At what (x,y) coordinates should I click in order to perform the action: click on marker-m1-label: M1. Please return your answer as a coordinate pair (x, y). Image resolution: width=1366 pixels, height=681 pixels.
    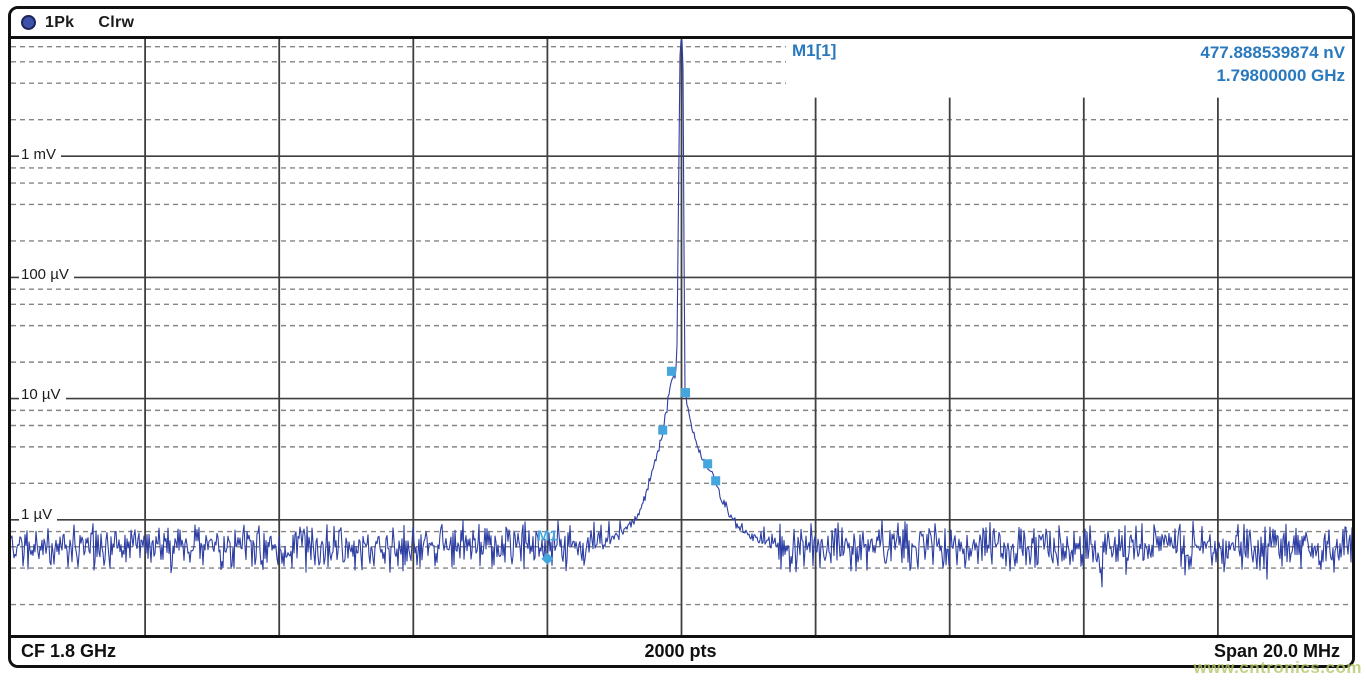
    Looking at the image, I should click on (547, 535).